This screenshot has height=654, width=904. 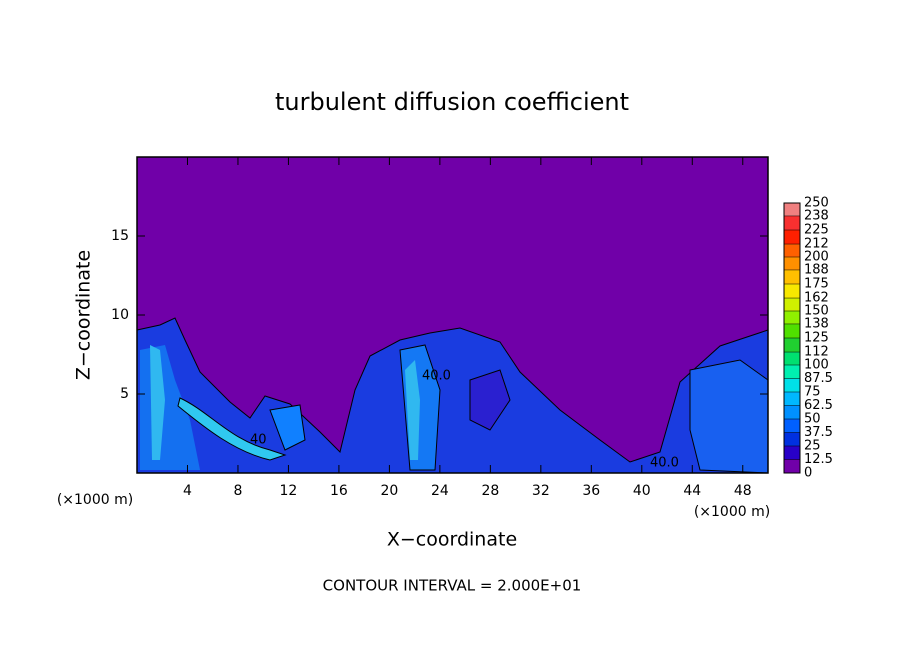 I want to click on colorbar-label: 100, so click(x=816, y=365).